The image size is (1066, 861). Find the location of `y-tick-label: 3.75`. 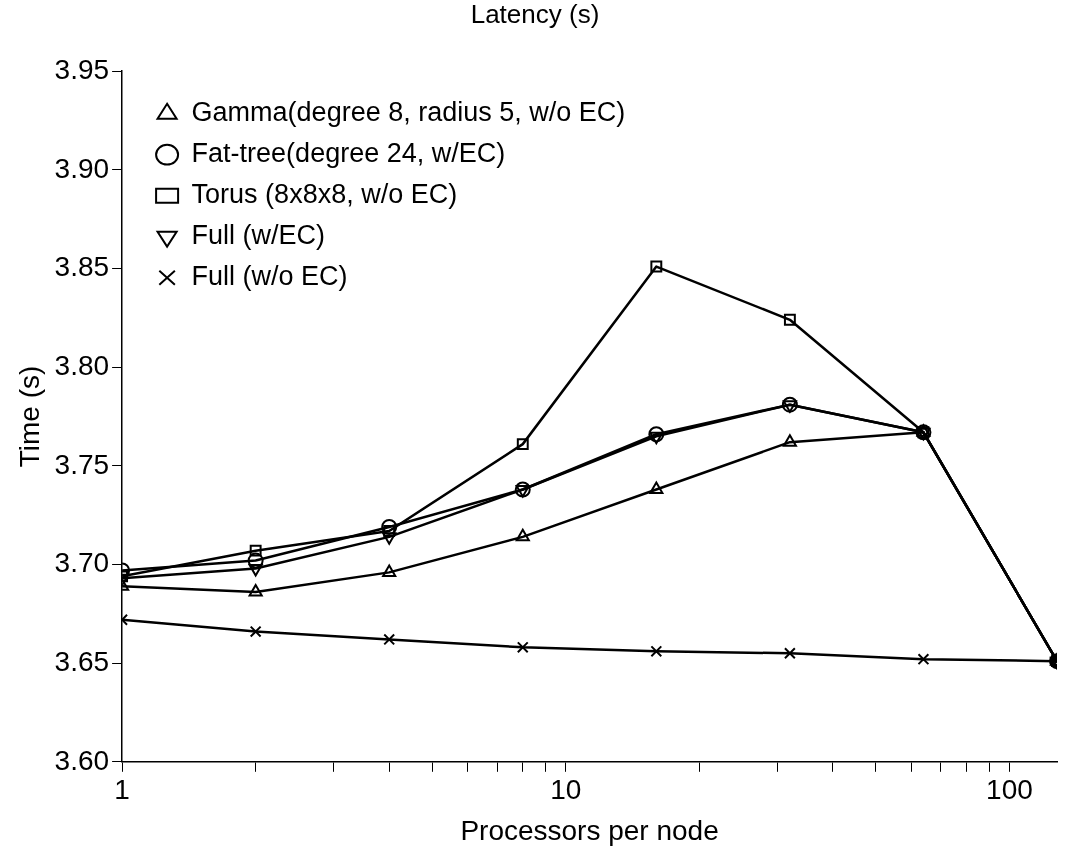

y-tick-label: 3.75 is located at coordinates (82, 464).